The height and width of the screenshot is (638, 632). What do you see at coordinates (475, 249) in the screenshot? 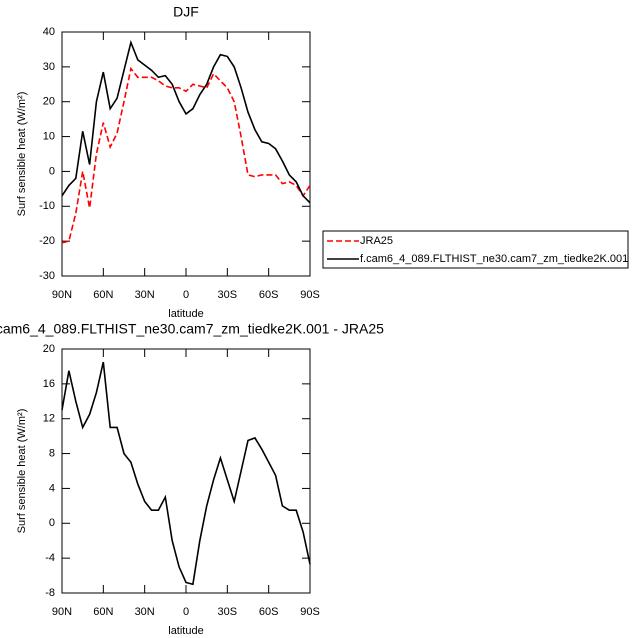
I see `legend-box` at bounding box center [475, 249].